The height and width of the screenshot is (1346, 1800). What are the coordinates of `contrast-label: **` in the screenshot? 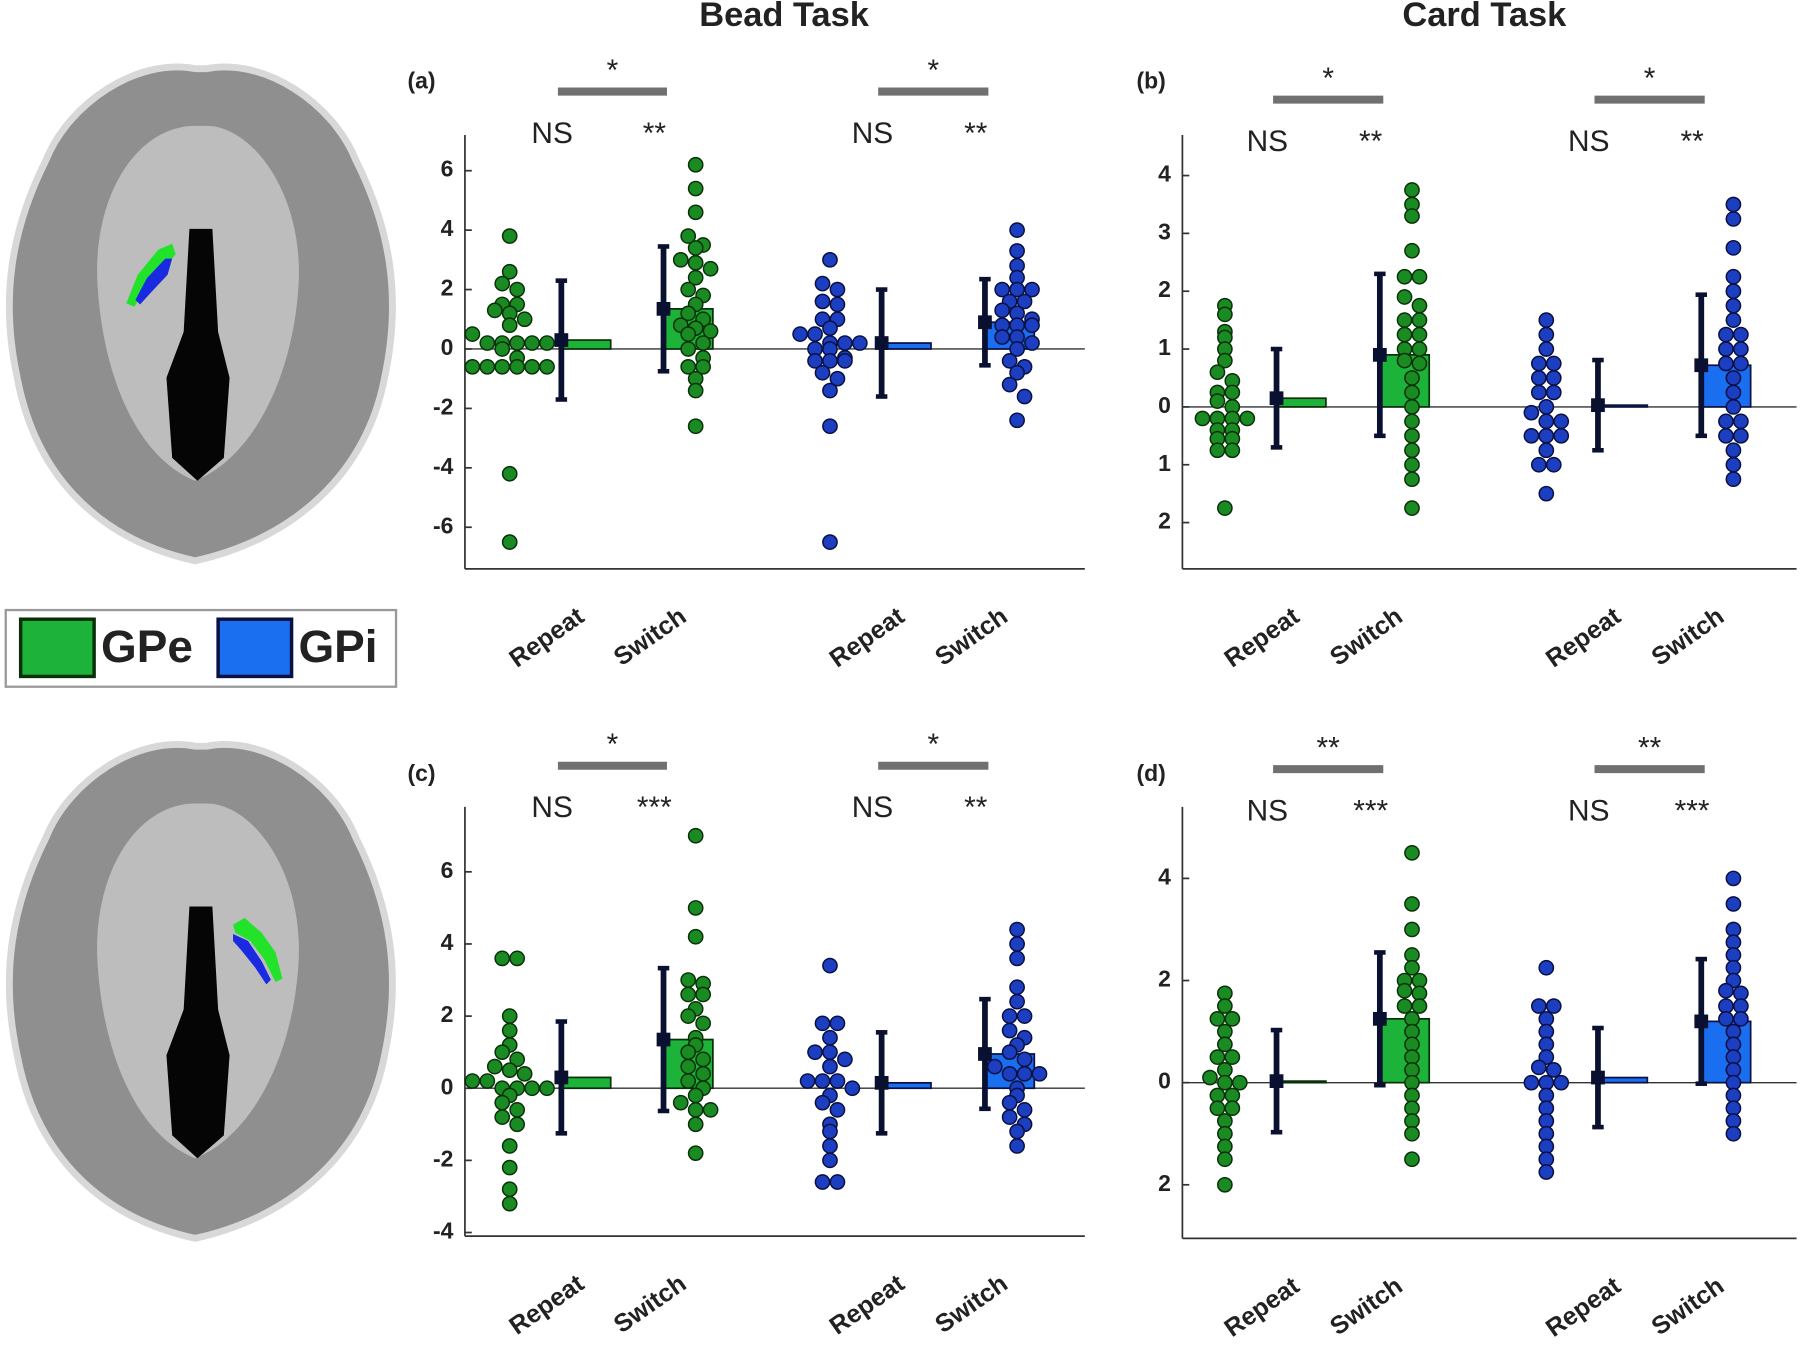 It's located at (1650, 748).